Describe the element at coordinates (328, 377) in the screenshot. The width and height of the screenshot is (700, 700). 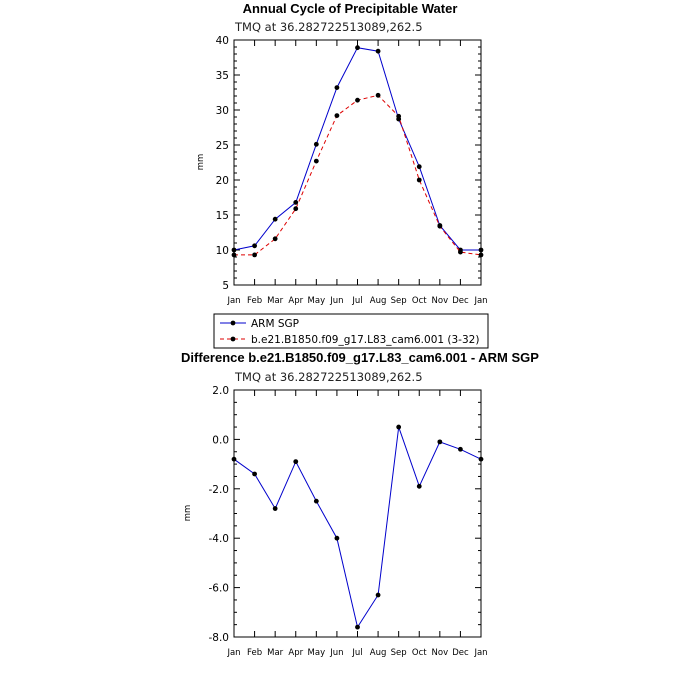
I see `chart-subtitle: TMQ at 36.282722513089,262.5` at that location.